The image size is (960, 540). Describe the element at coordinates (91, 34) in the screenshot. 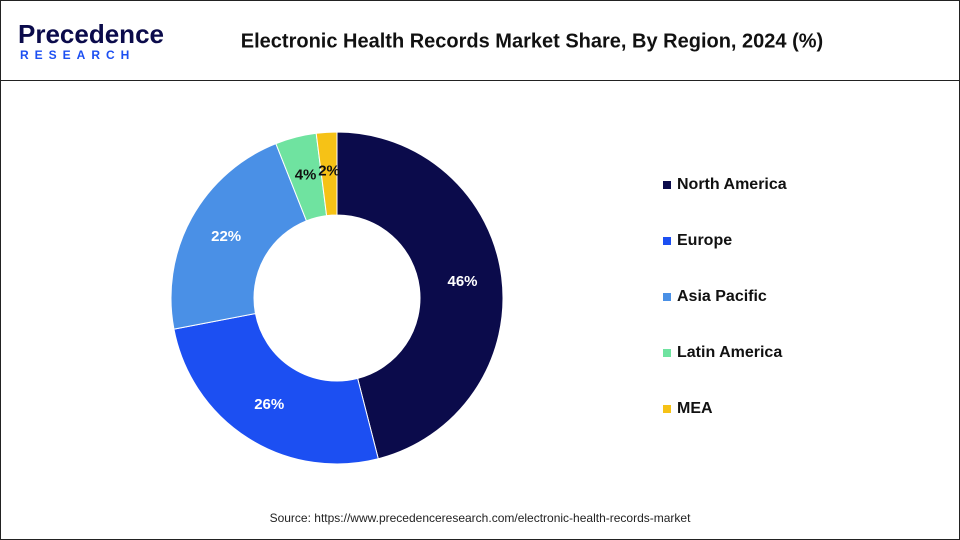

I see `logo-name: Precedence` at that location.